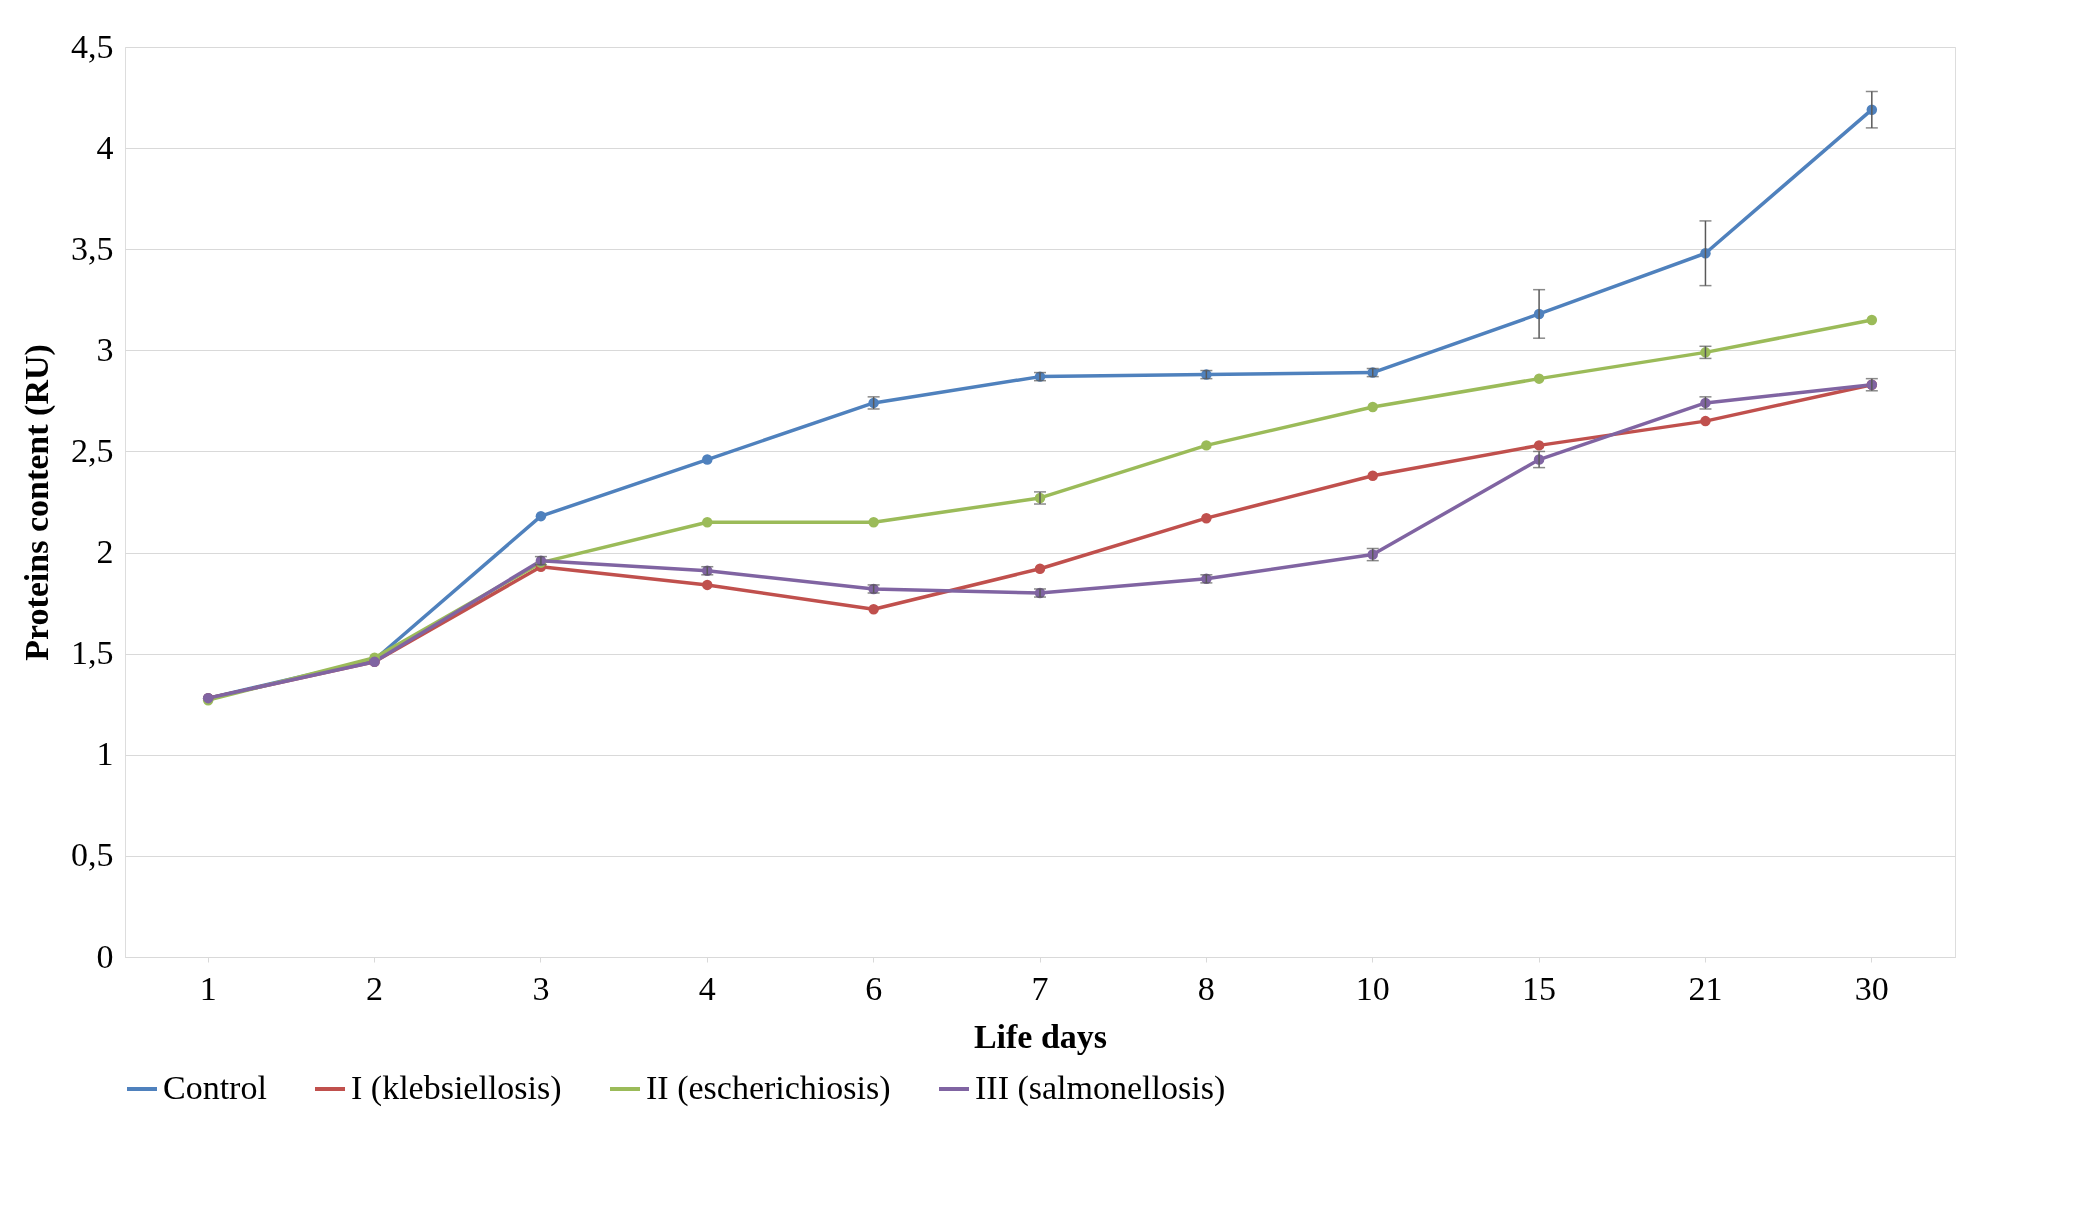  I want to click on y-axis-title: Proteins content (RU), so click(37, 502).